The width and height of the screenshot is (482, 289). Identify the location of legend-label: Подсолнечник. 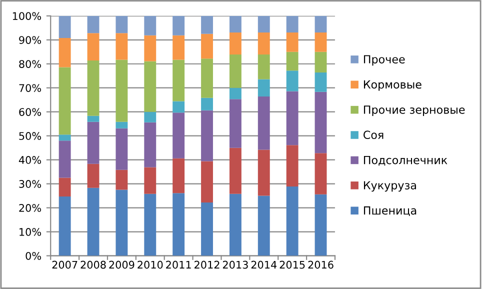
(406, 161).